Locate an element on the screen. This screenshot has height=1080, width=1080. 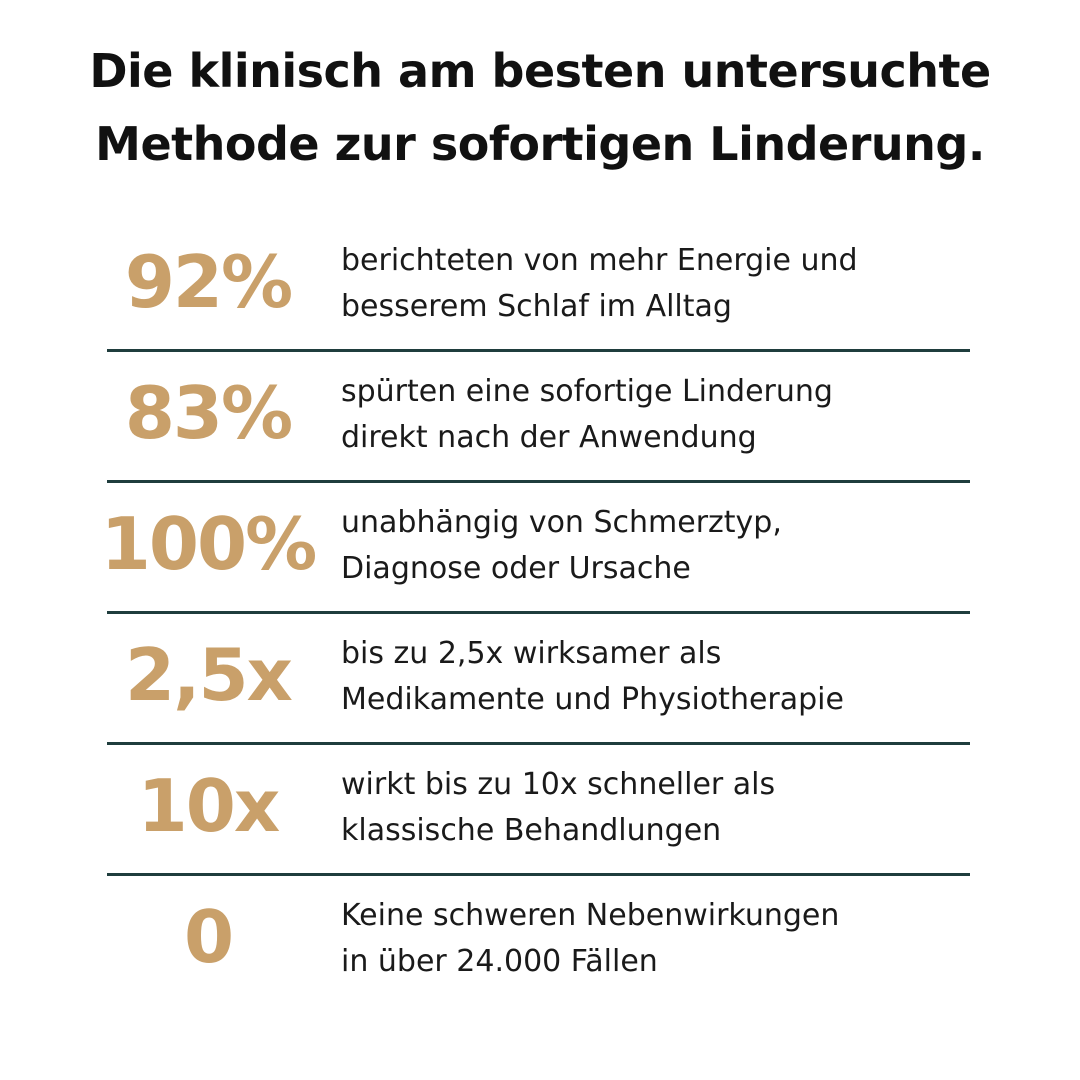
stat-description: Medikamente und Physiotherapie is located at coordinates (592, 699).